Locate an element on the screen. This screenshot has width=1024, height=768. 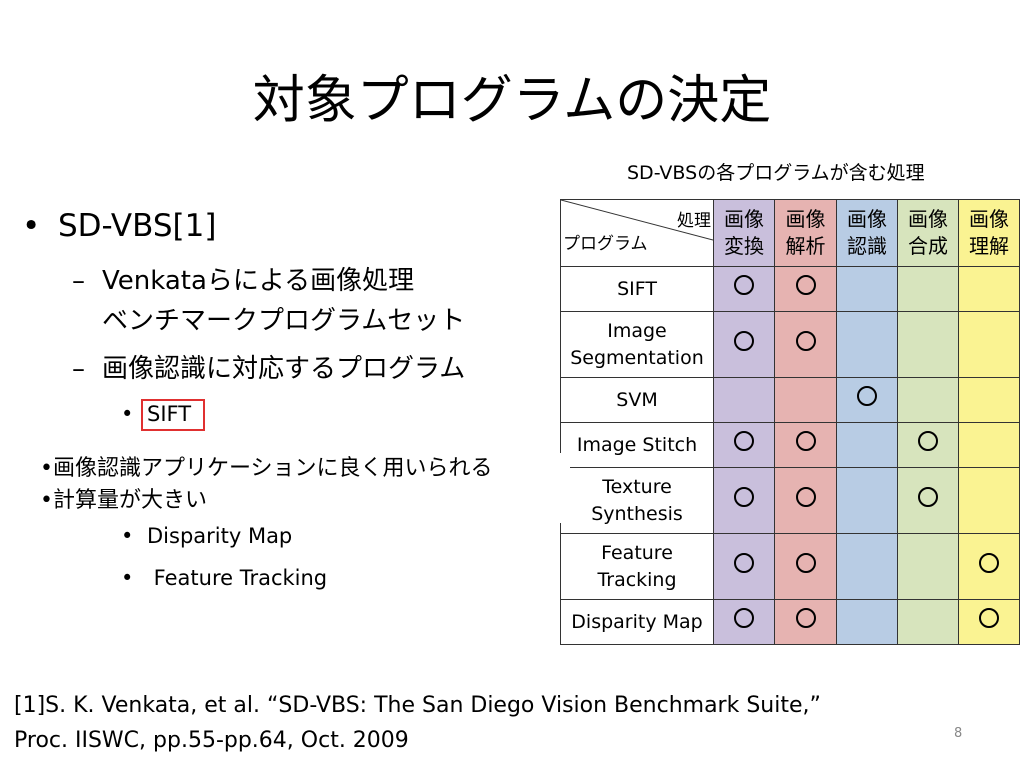
program-name-cell: SIFT is located at coordinates (637, 289).